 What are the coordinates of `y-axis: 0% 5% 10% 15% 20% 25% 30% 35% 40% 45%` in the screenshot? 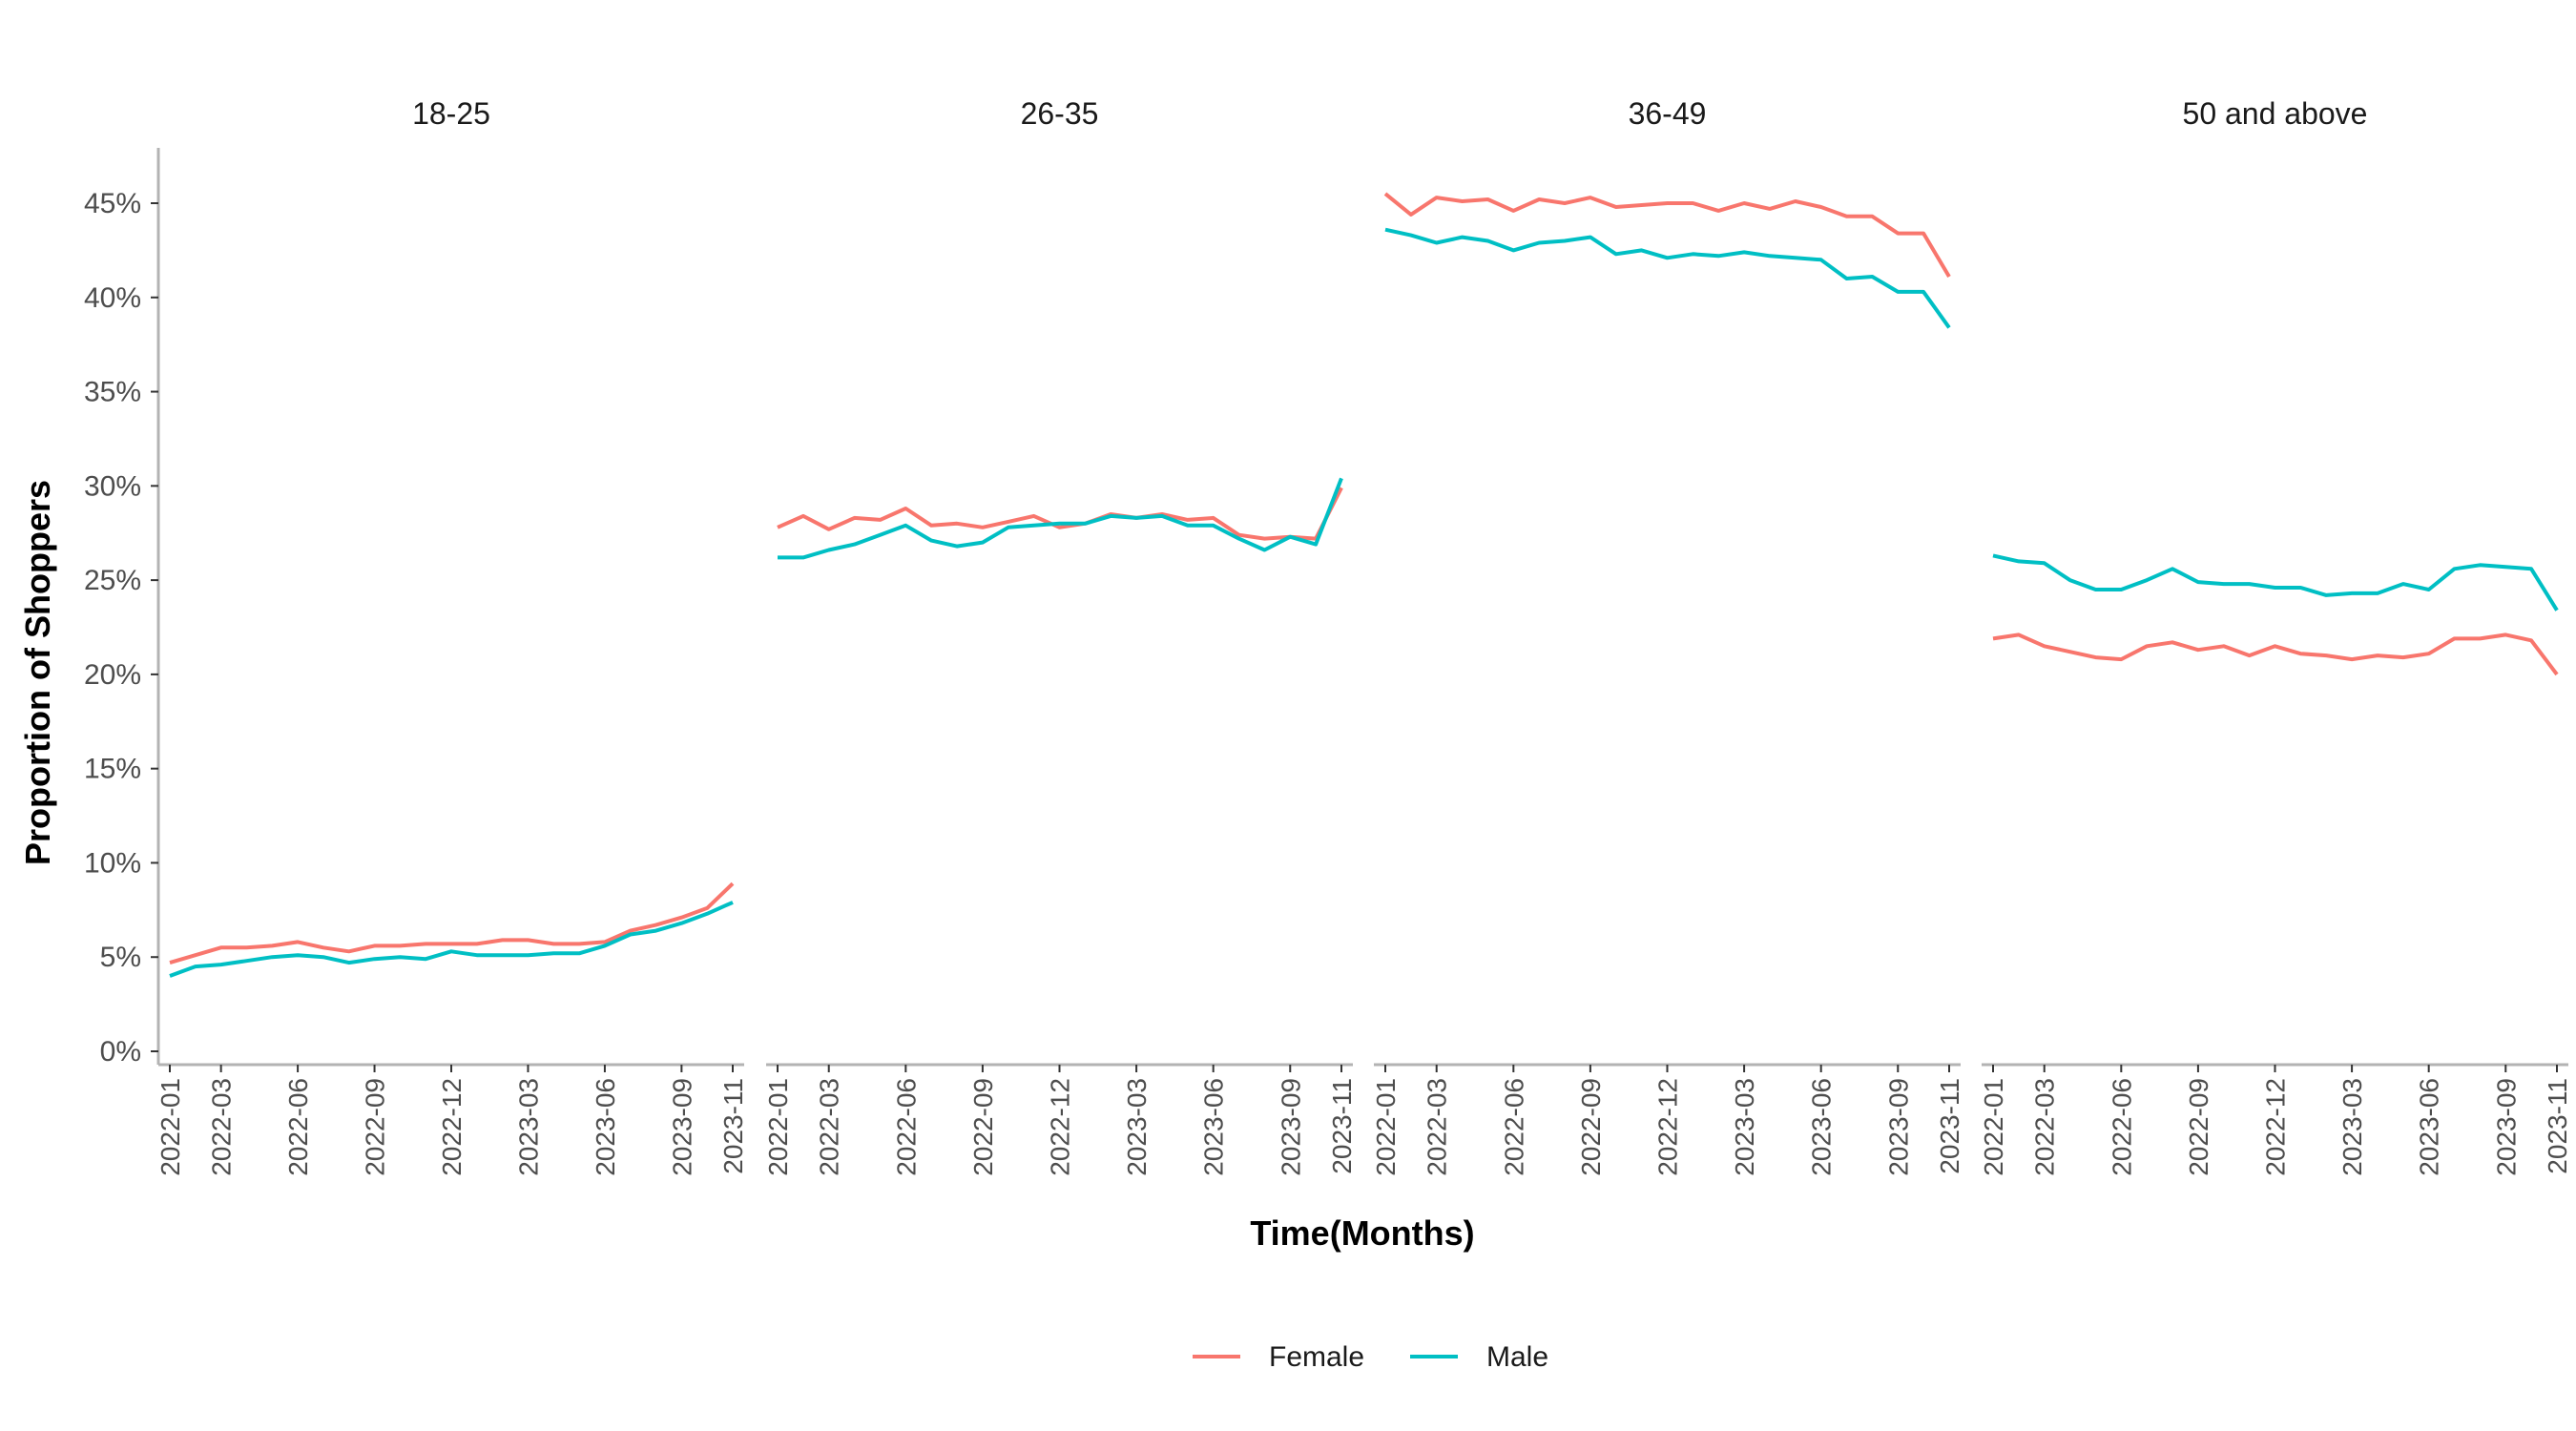 It's located at (122, 608).